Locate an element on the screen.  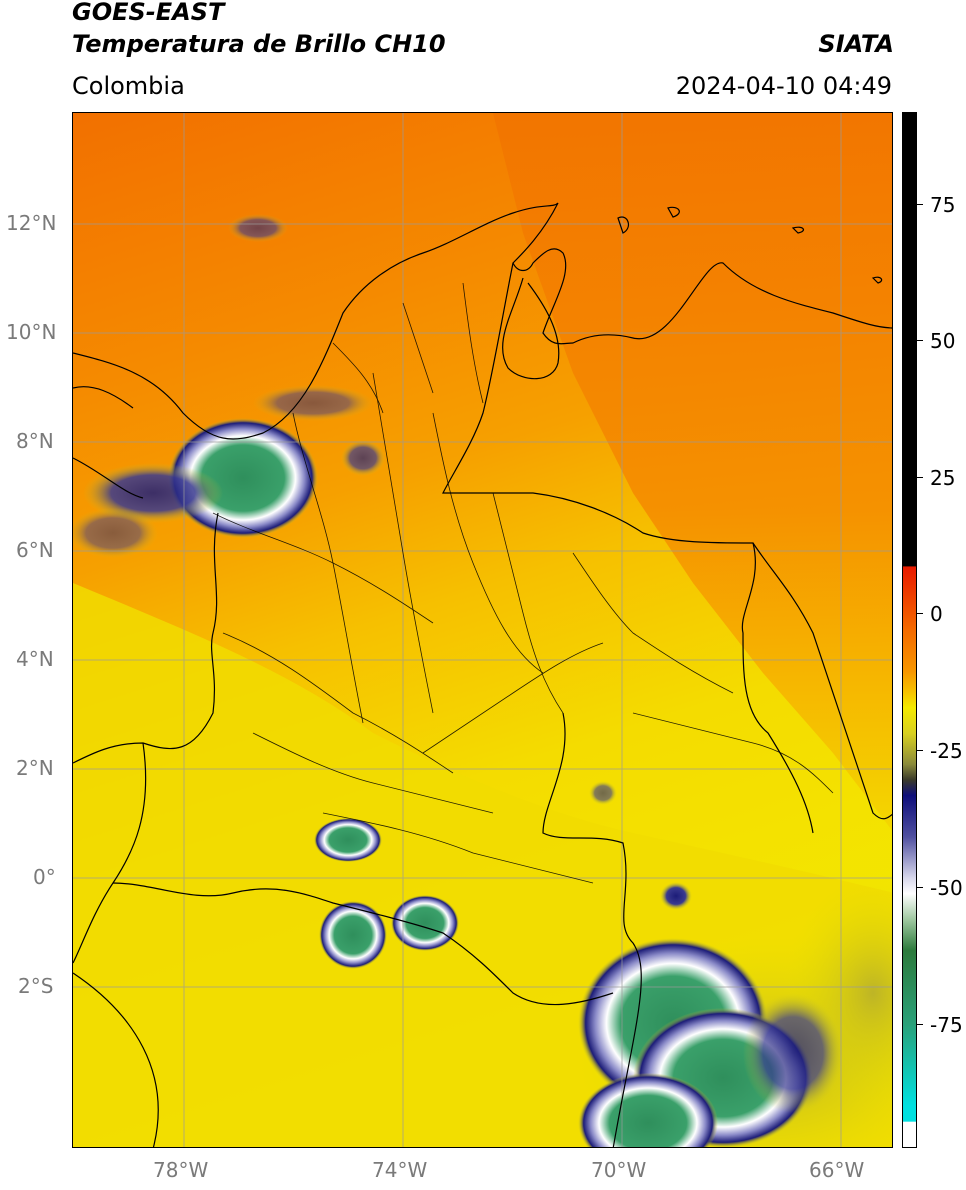
lon-tick-74W: 74°W is located at coordinates (400, 1170).